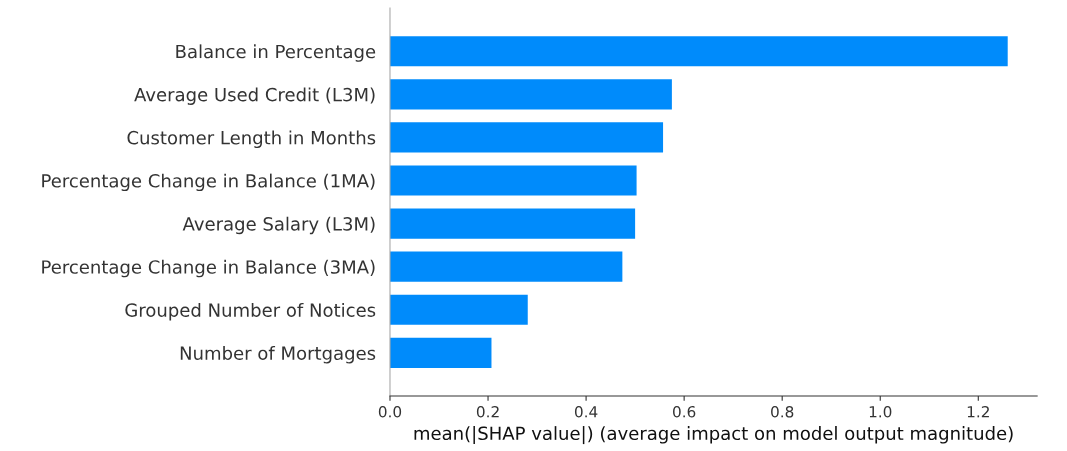 This screenshot has height=451, width=1067. What do you see at coordinates (251, 139) in the screenshot?
I see `y-tick-label: Customer Length in Months` at bounding box center [251, 139].